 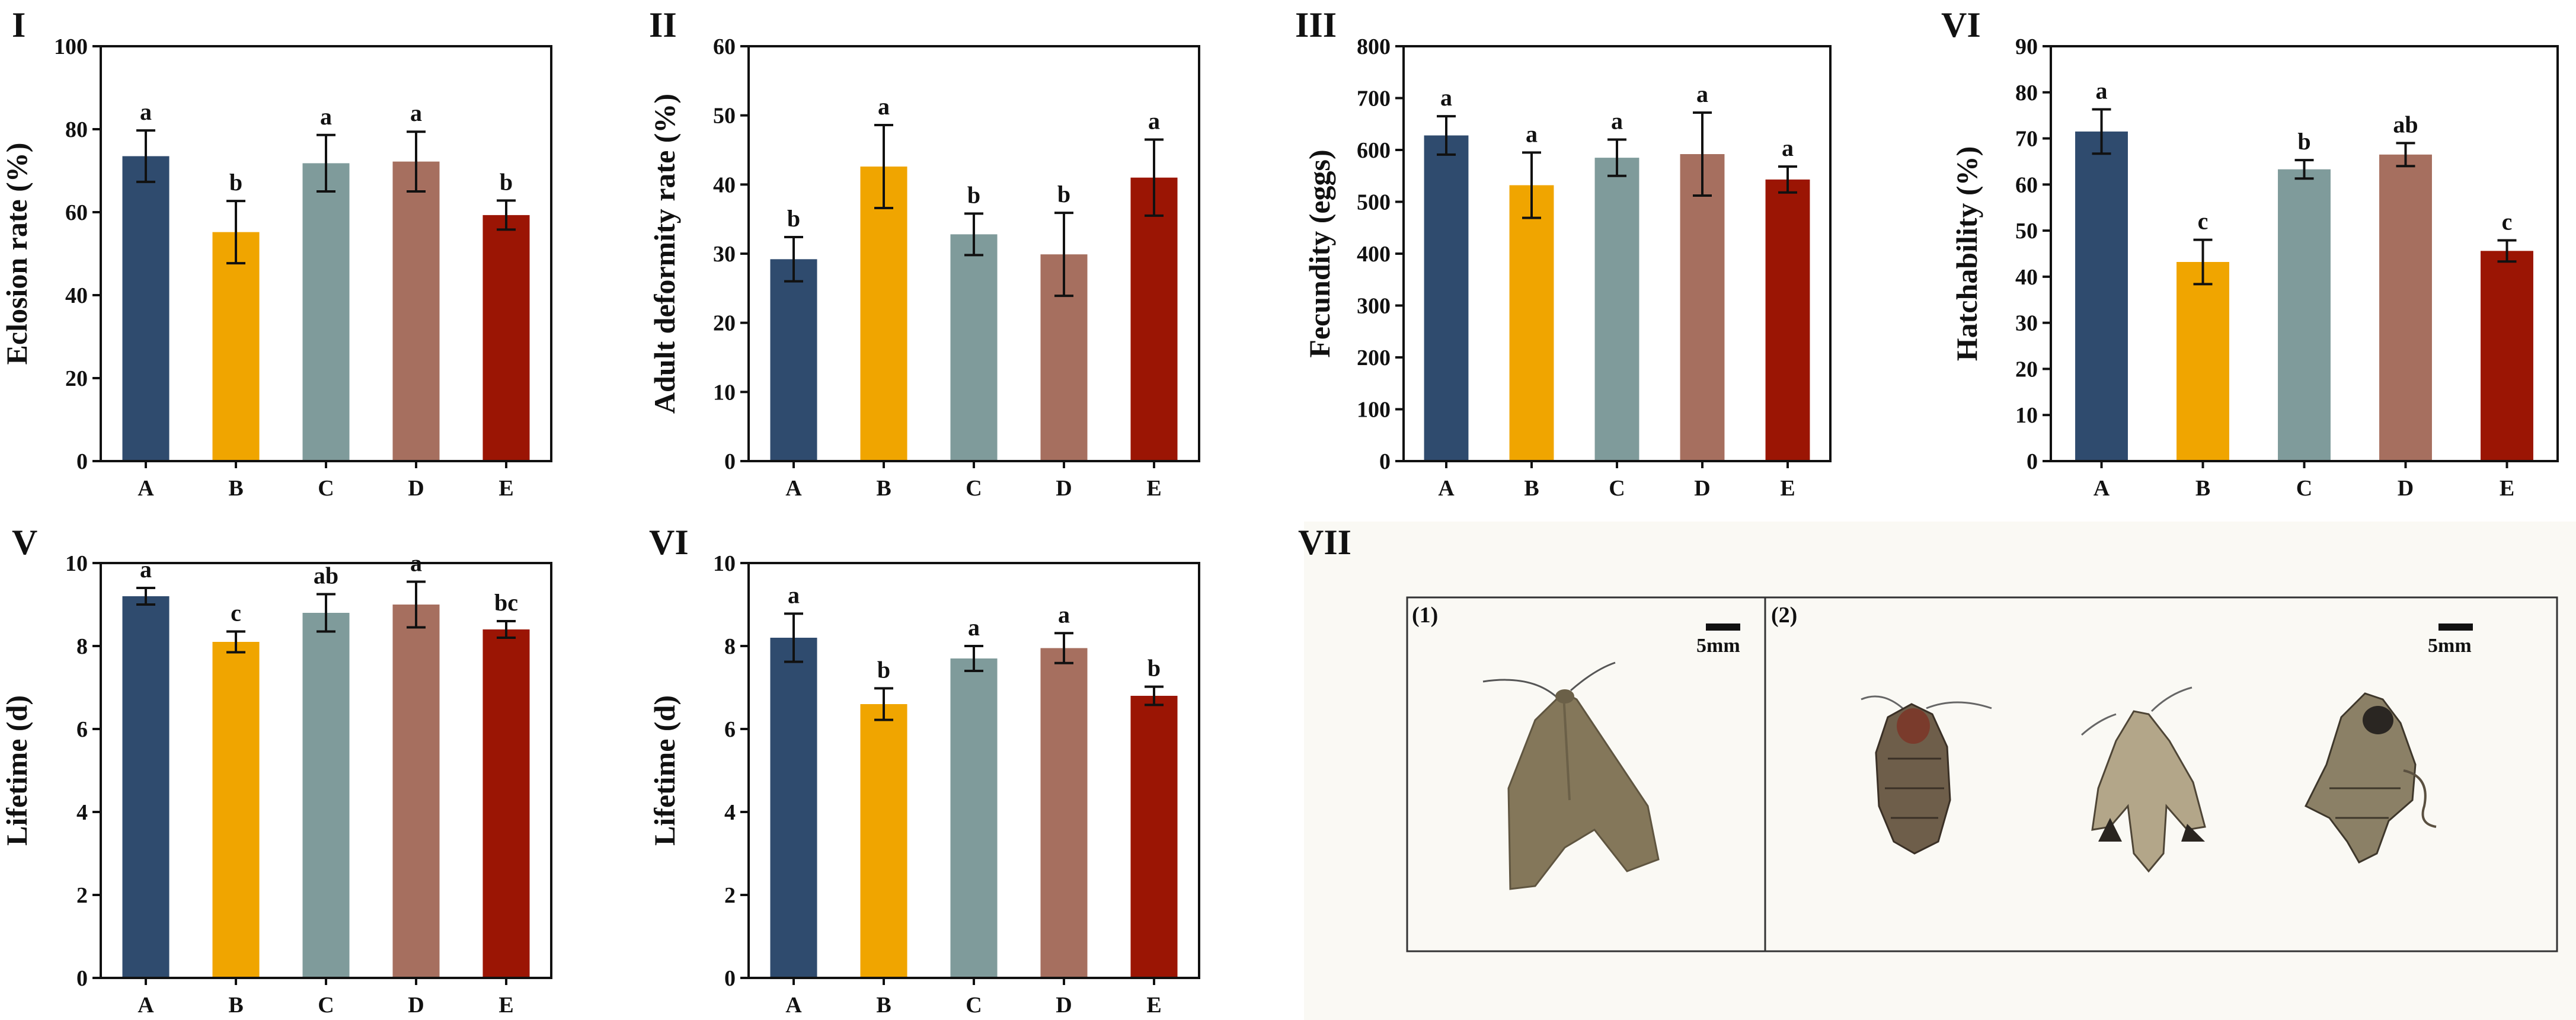 What do you see at coordinates (236, 613) in the screenshot?
I see `significance-label-B: c` at bounding box center [236, 613].